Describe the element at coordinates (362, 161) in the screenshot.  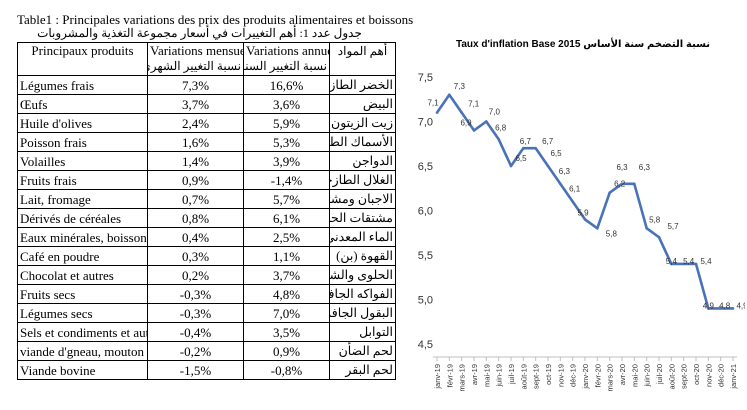
I see `product-ar-cell: الدواجن` at that location.